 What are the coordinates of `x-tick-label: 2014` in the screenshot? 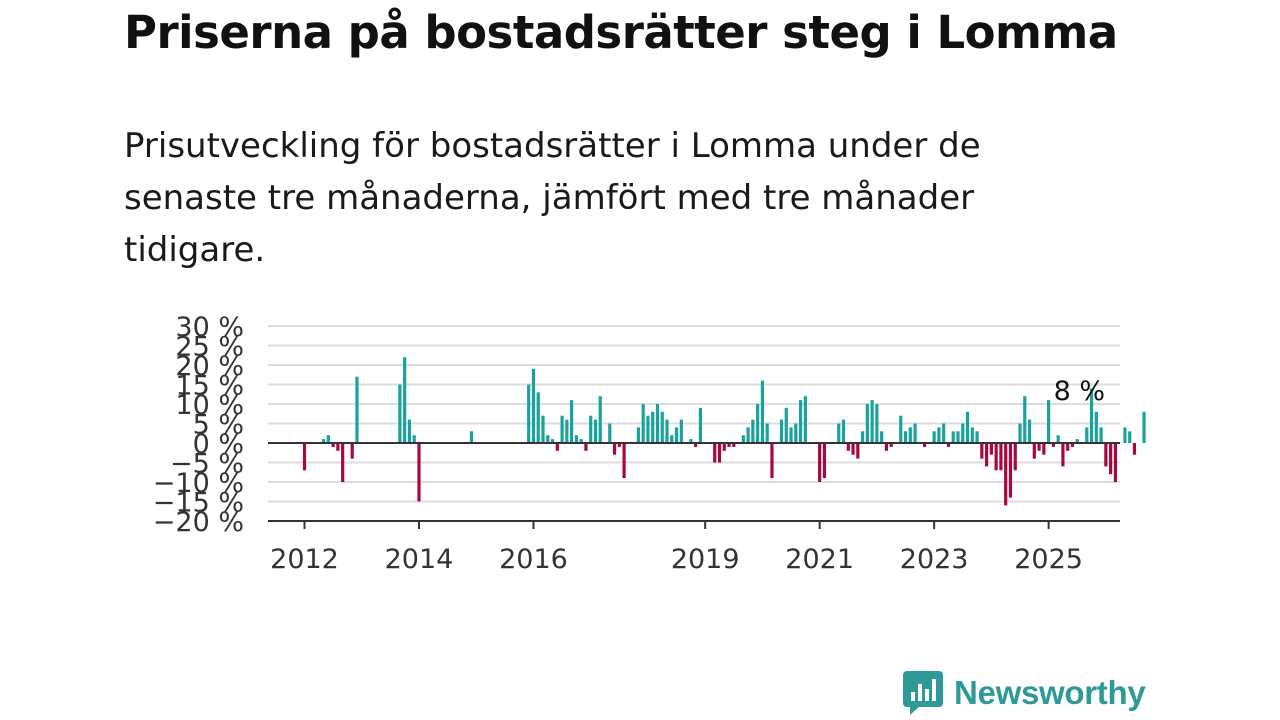 It's located at (419, 559).